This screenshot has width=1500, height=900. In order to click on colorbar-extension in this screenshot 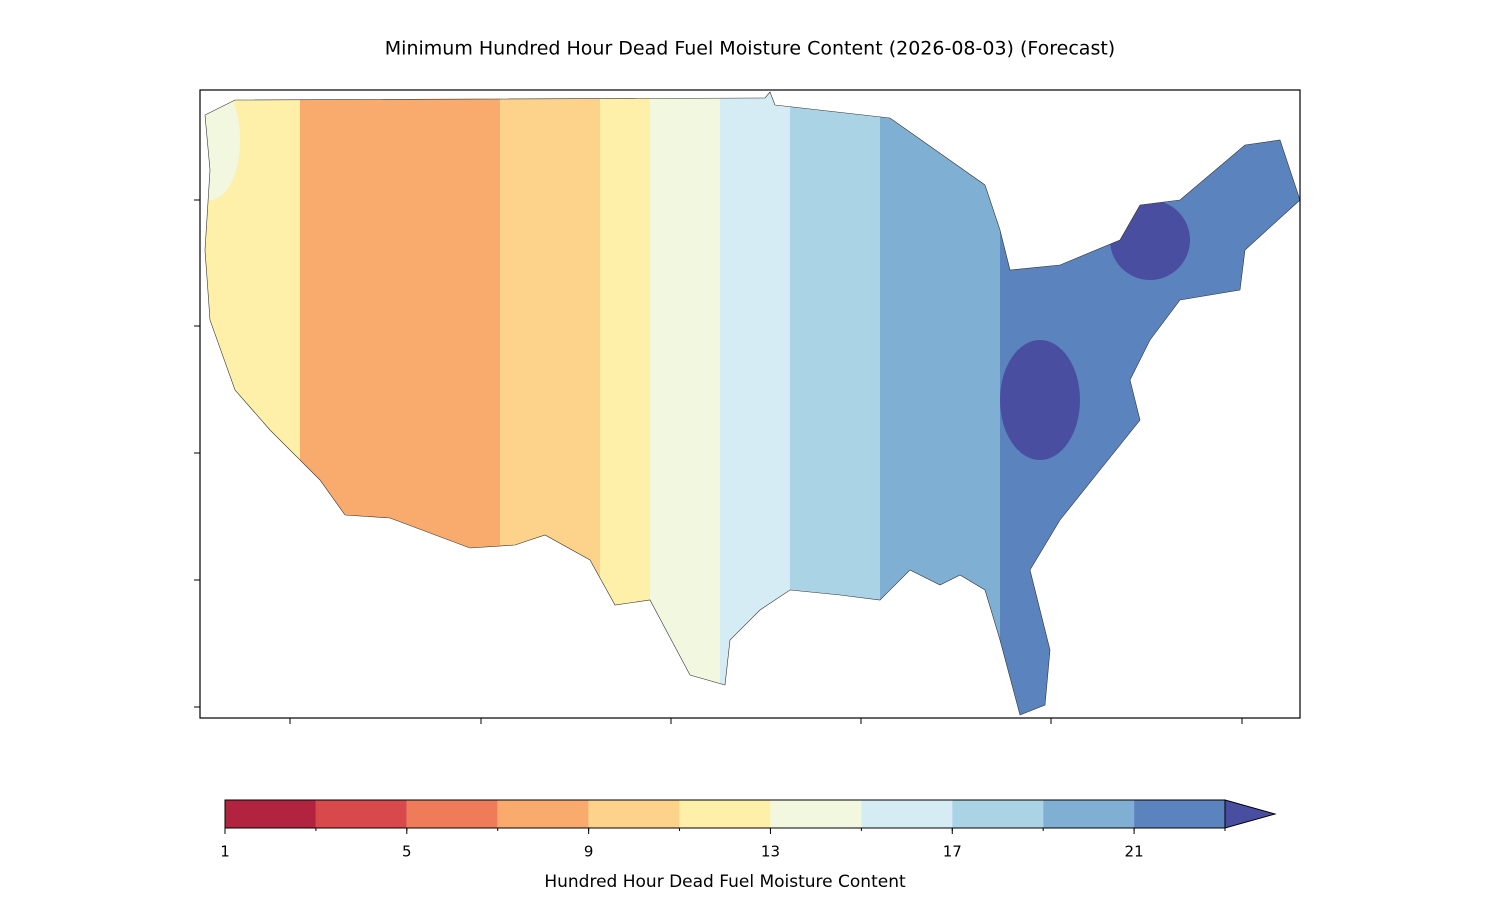, I will do `click(1250, 814)`.